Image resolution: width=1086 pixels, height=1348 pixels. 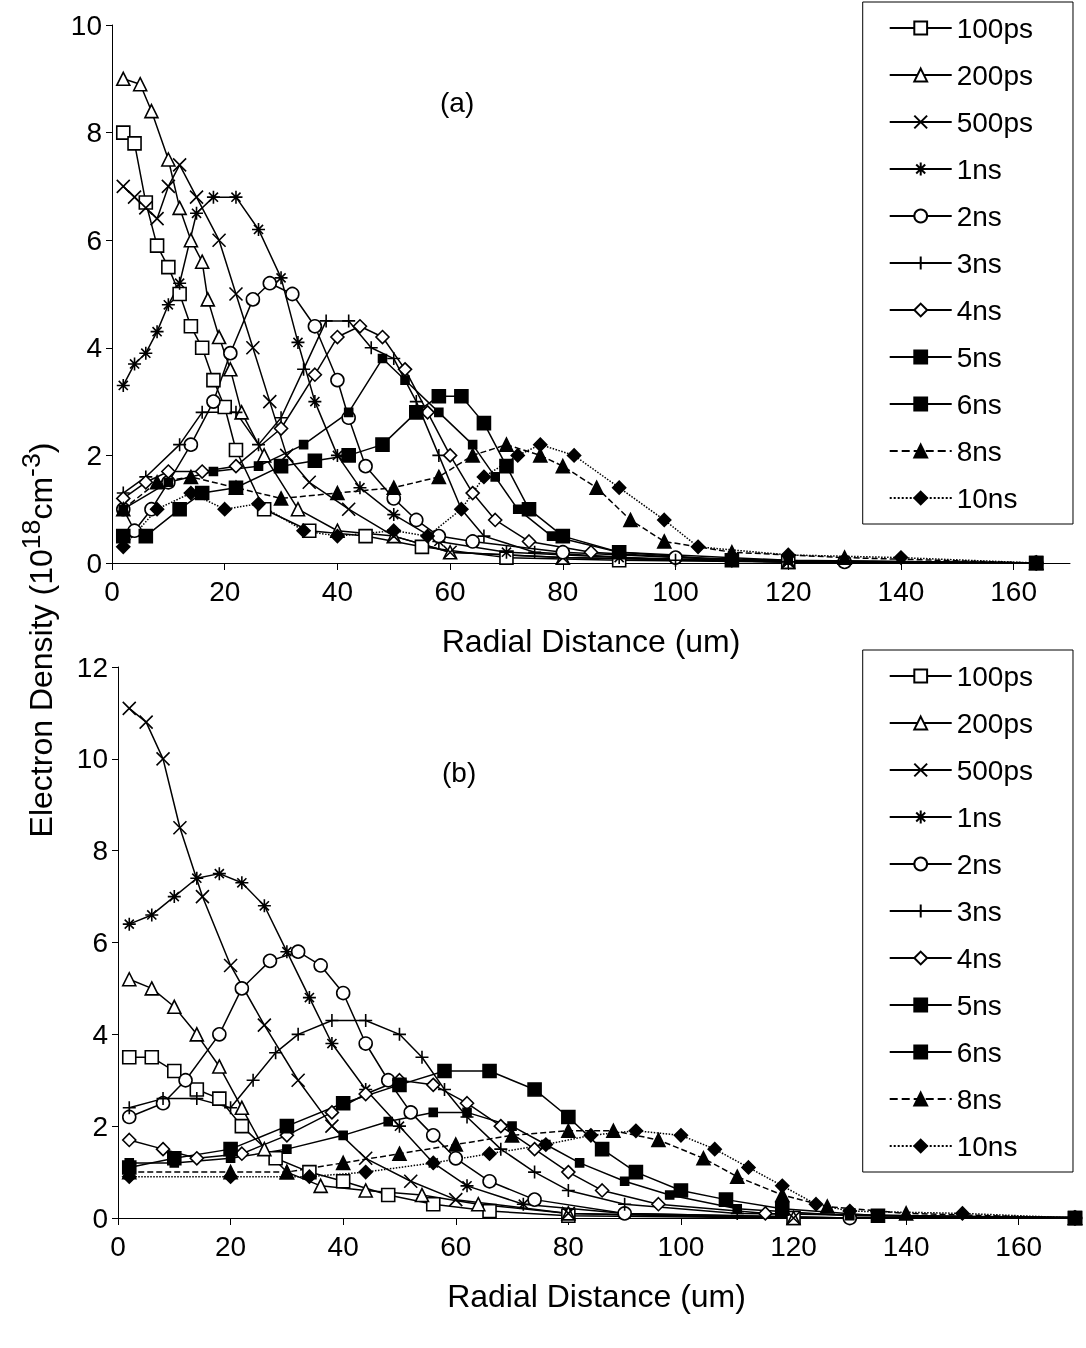 What do you see at coordinates (92, 667) in the screenshot?
I see `y-tick-label: 12` at bounding box center [92, 667].